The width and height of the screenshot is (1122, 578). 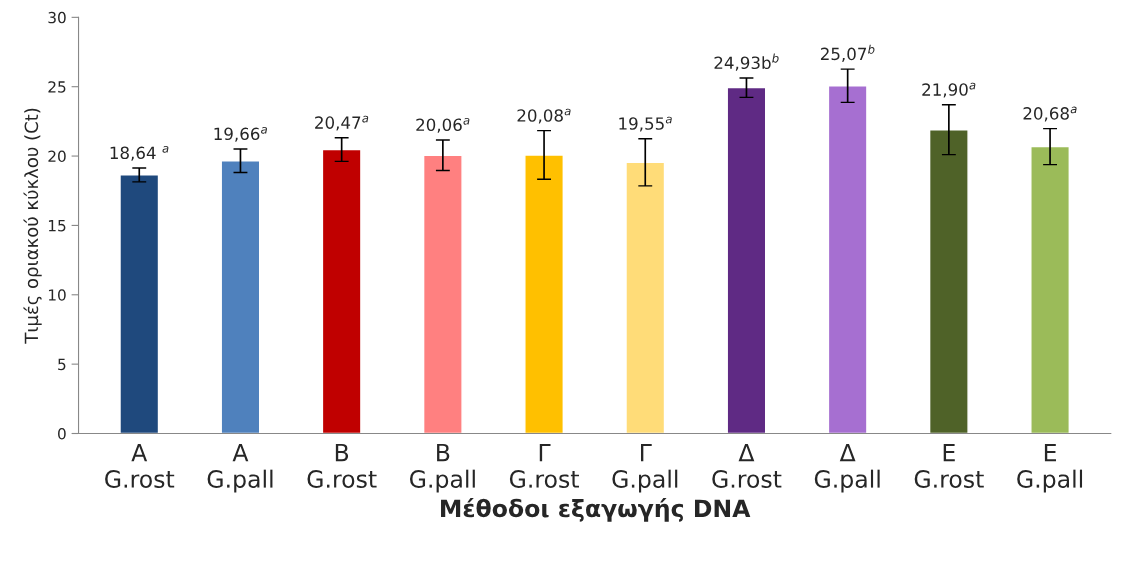 I want to click on data-label: 20,68$^{a}$, so click(x=1050, y=114).